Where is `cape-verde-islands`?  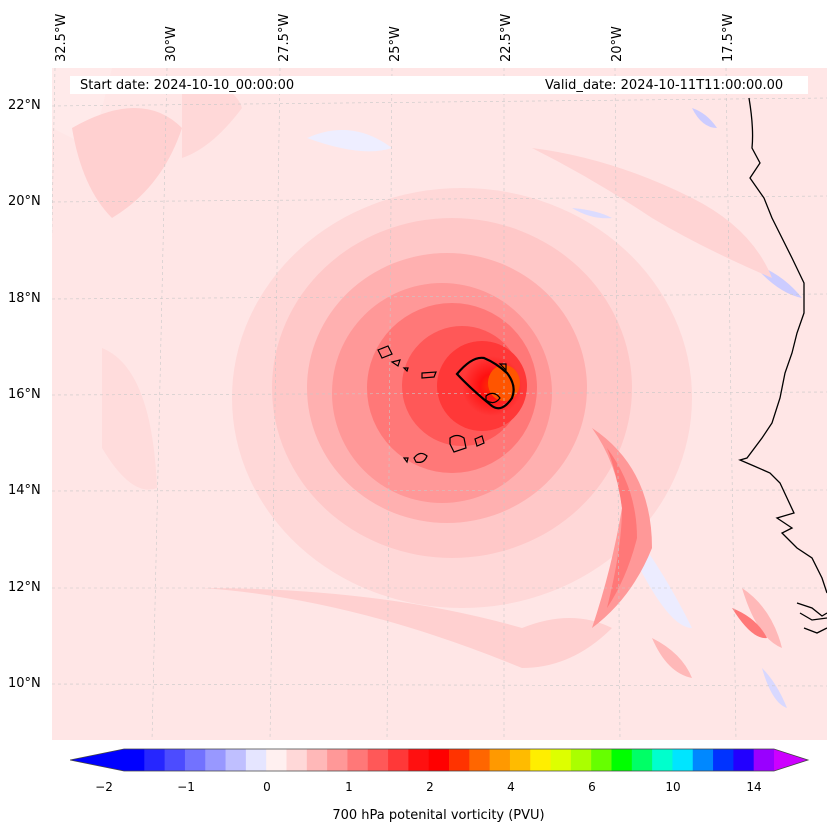
cape-verde-islands is located at coordinates (446, 404).